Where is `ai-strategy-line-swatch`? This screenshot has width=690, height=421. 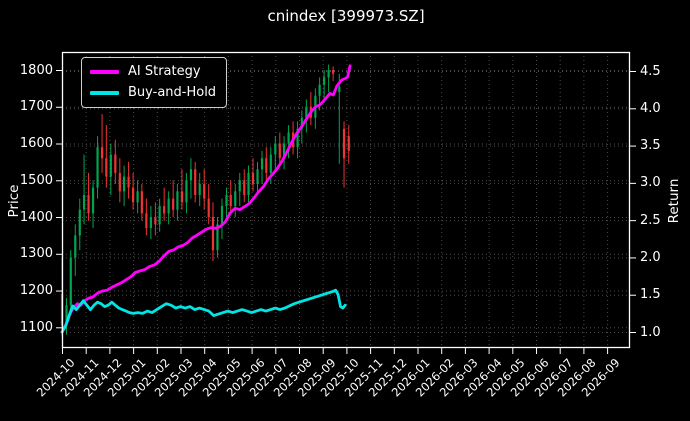
ai-strategy-line-swatch is located at coordinates (104, 72).